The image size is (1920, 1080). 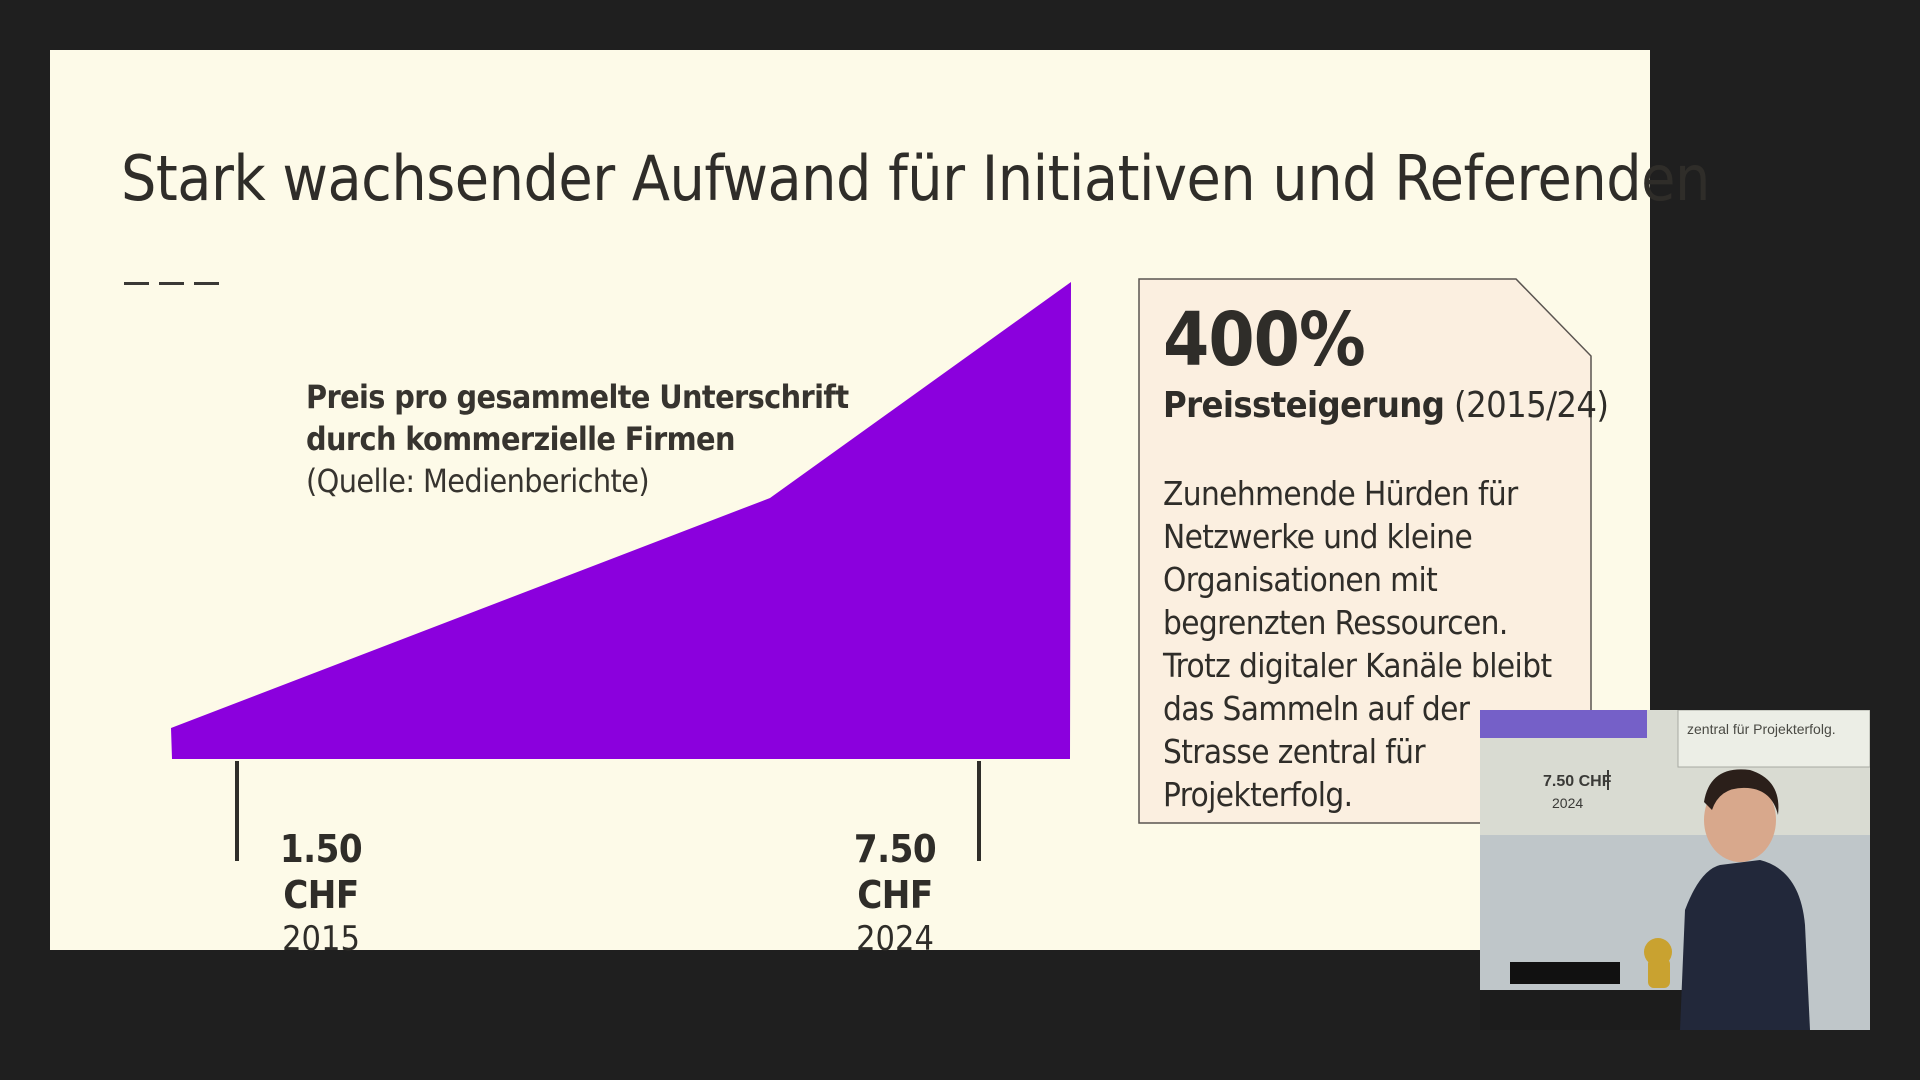 I want to click on slide-shape-echo, so click(x=1563, y=724).